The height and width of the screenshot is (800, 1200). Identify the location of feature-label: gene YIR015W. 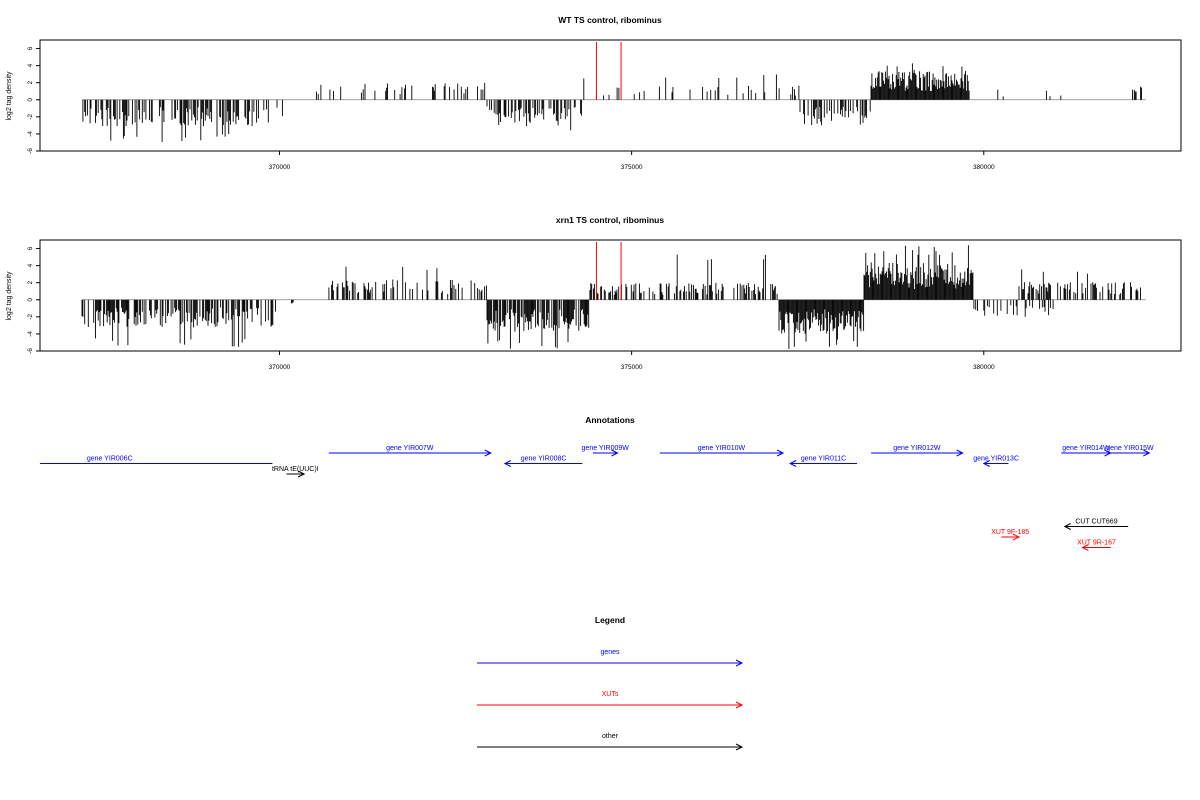
(1130, 448).